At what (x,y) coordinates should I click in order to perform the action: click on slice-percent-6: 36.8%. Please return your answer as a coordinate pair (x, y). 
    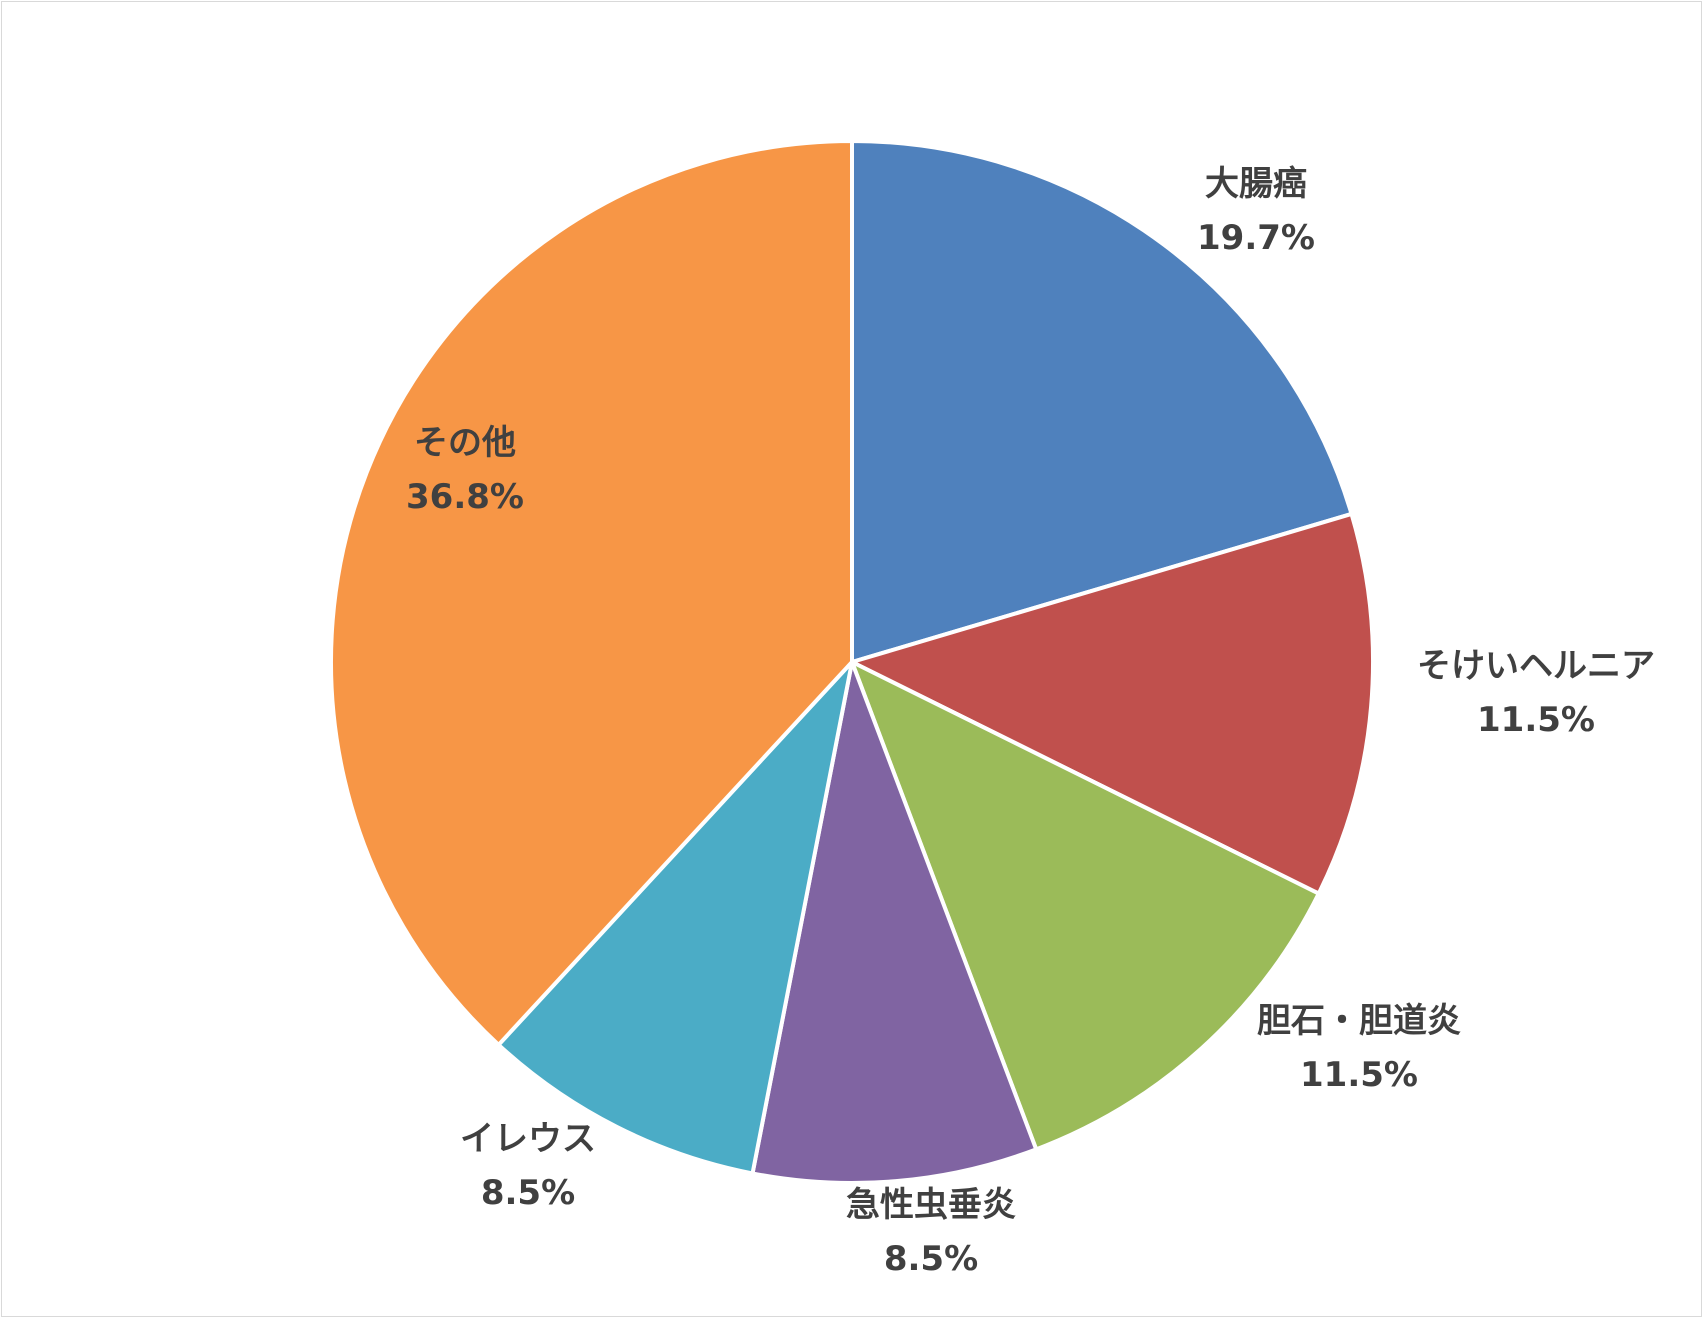
    Looking at the image, I should click on (465, 497).